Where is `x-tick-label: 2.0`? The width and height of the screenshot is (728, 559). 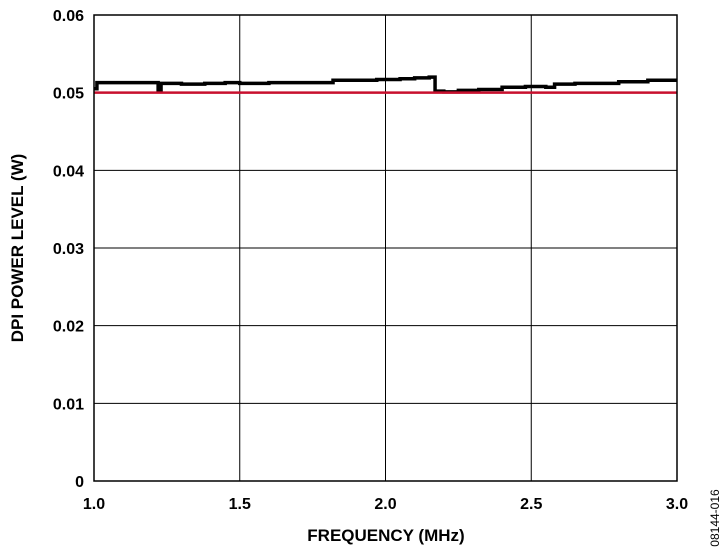
x-tick-label: 2.0 is located at coordinates (385, 504).